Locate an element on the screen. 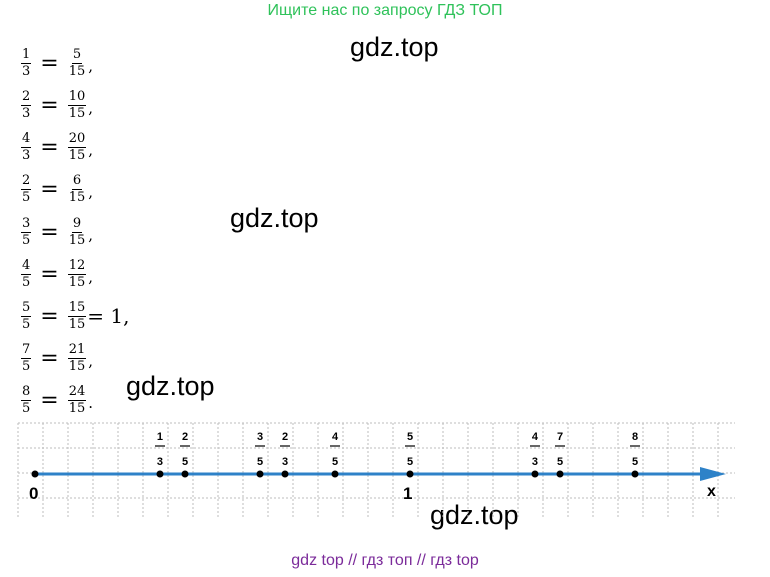  equation-row: 7 5 = 21 15, is located at coordinates (56, 358).